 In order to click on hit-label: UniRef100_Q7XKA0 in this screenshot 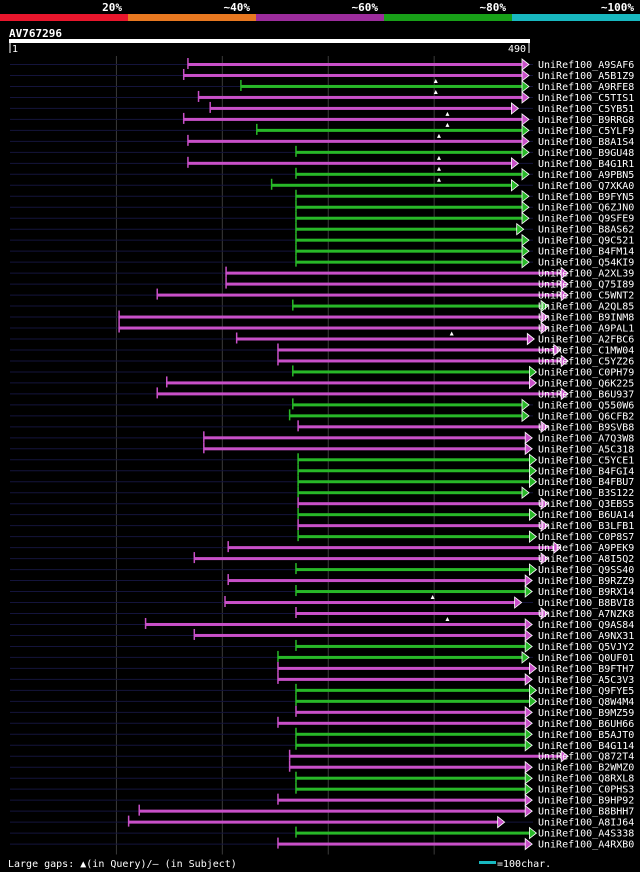, I will do `click(586, 186)`.